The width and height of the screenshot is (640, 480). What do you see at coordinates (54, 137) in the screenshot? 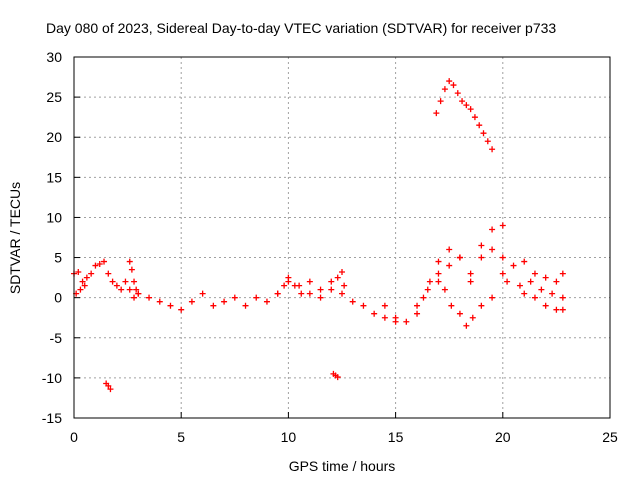
I see `y-tick-label: 20` at bounding box center [54, 137].